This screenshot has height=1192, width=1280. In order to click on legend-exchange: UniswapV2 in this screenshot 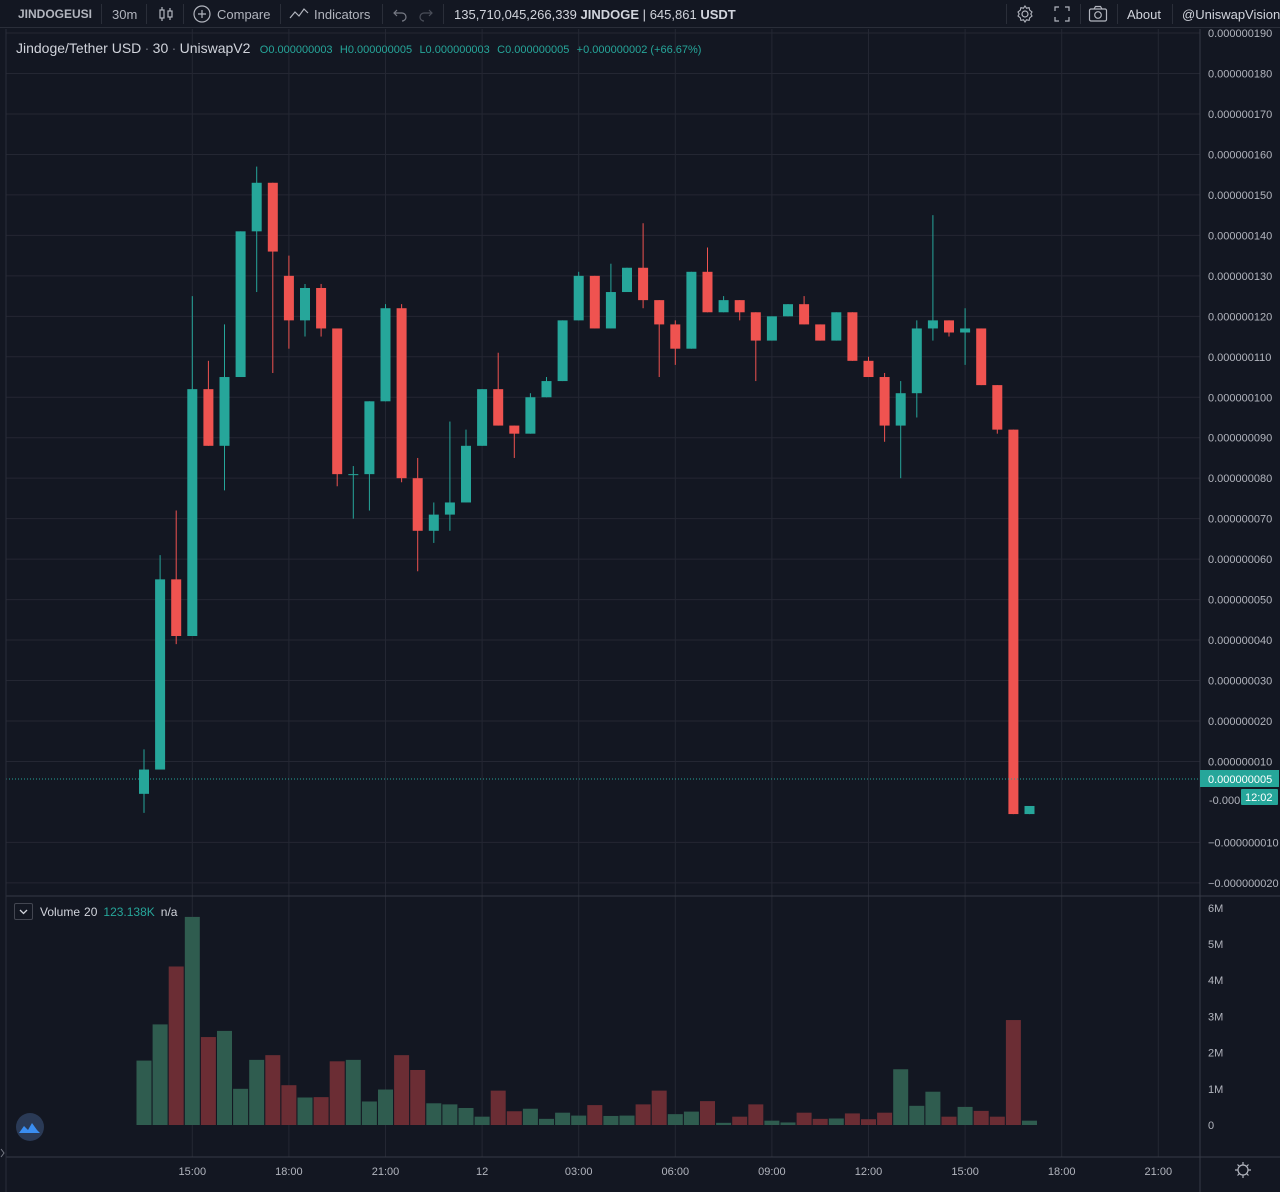, I will do `click(215, 48)`.